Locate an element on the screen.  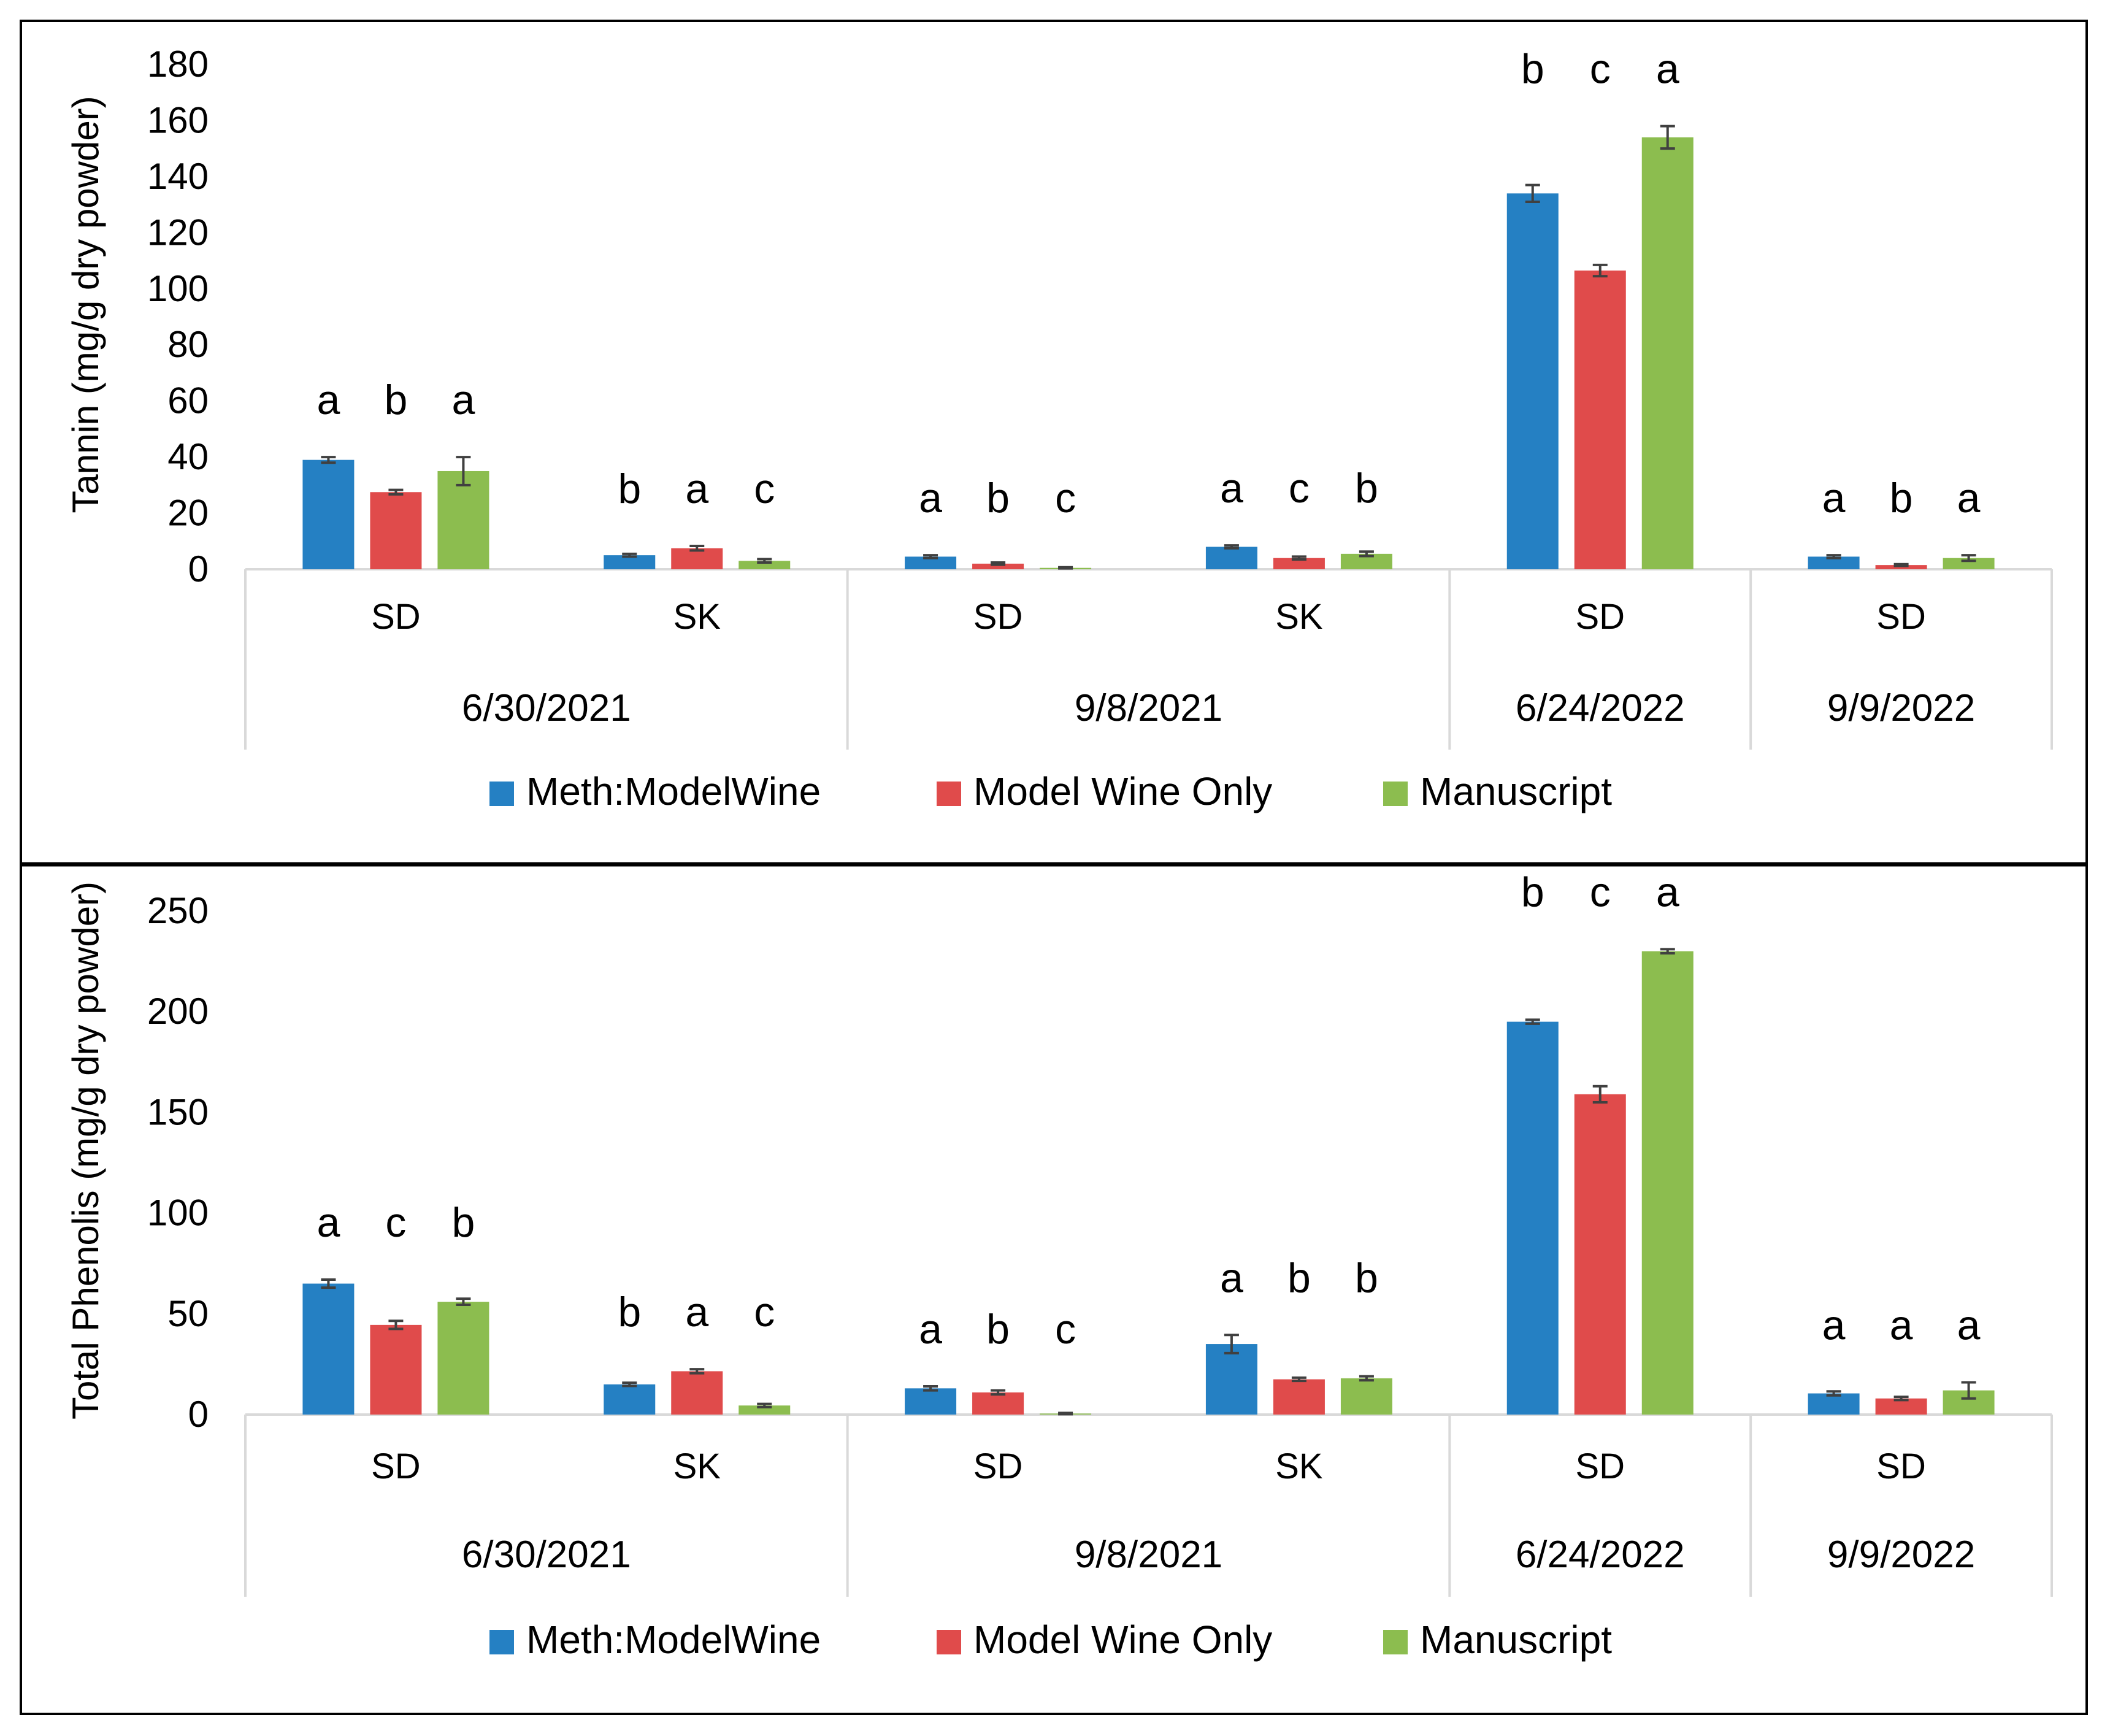
y-tick-label: 140 is located at coordinates (178, 176).